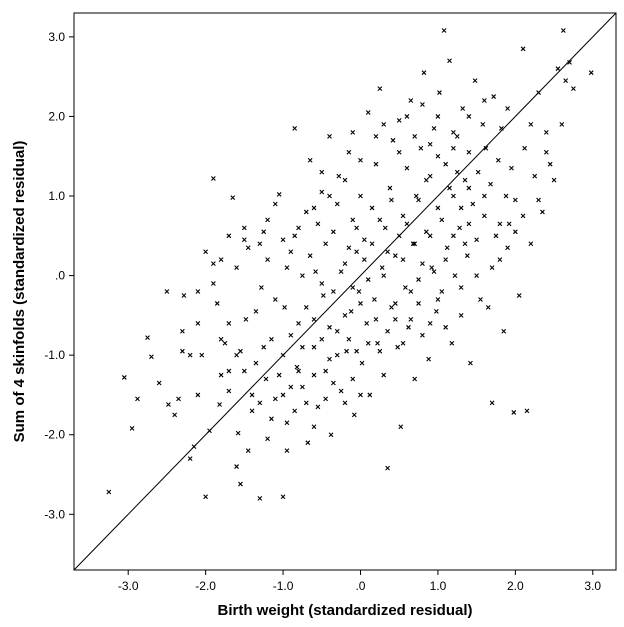 This screenshot has width=624, height=627. Describe the element at coordinates (59, 275) in the screenshot. I see `y-axis-ticks: -3.0 -2.0 -1.0 .0 1.0 2.0 3.0` at that location.